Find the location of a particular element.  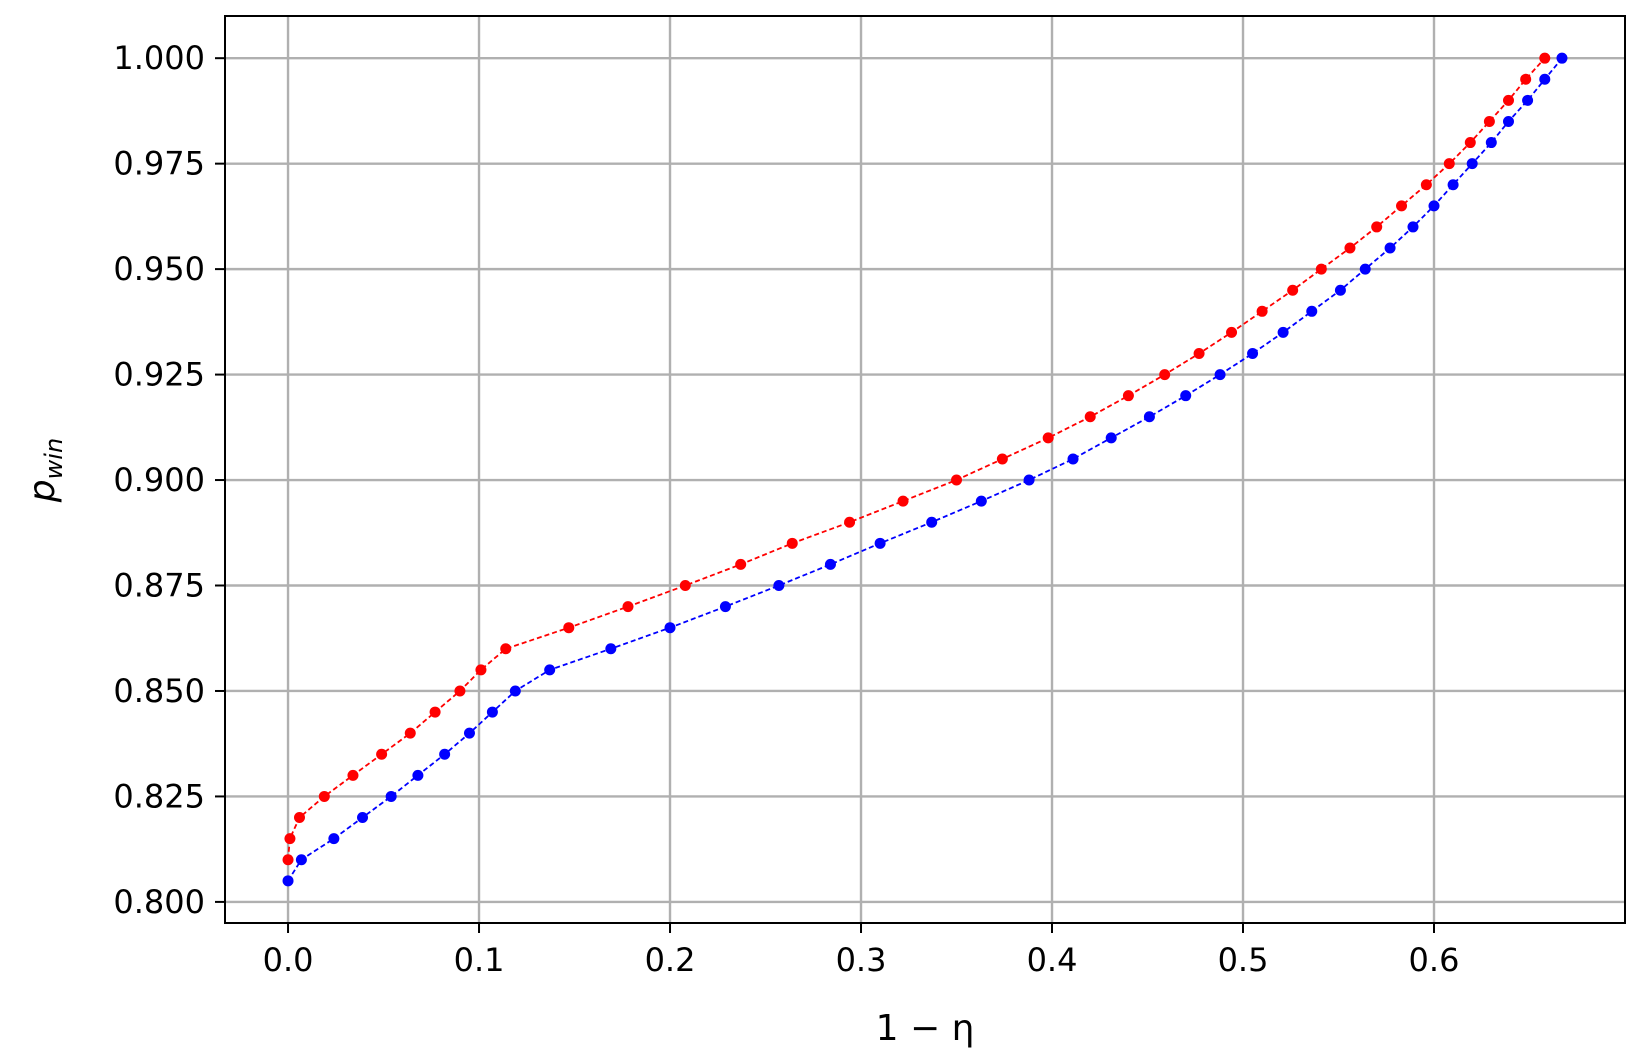

y-tick-label: 0.800 is located at coordinates (159, 902).